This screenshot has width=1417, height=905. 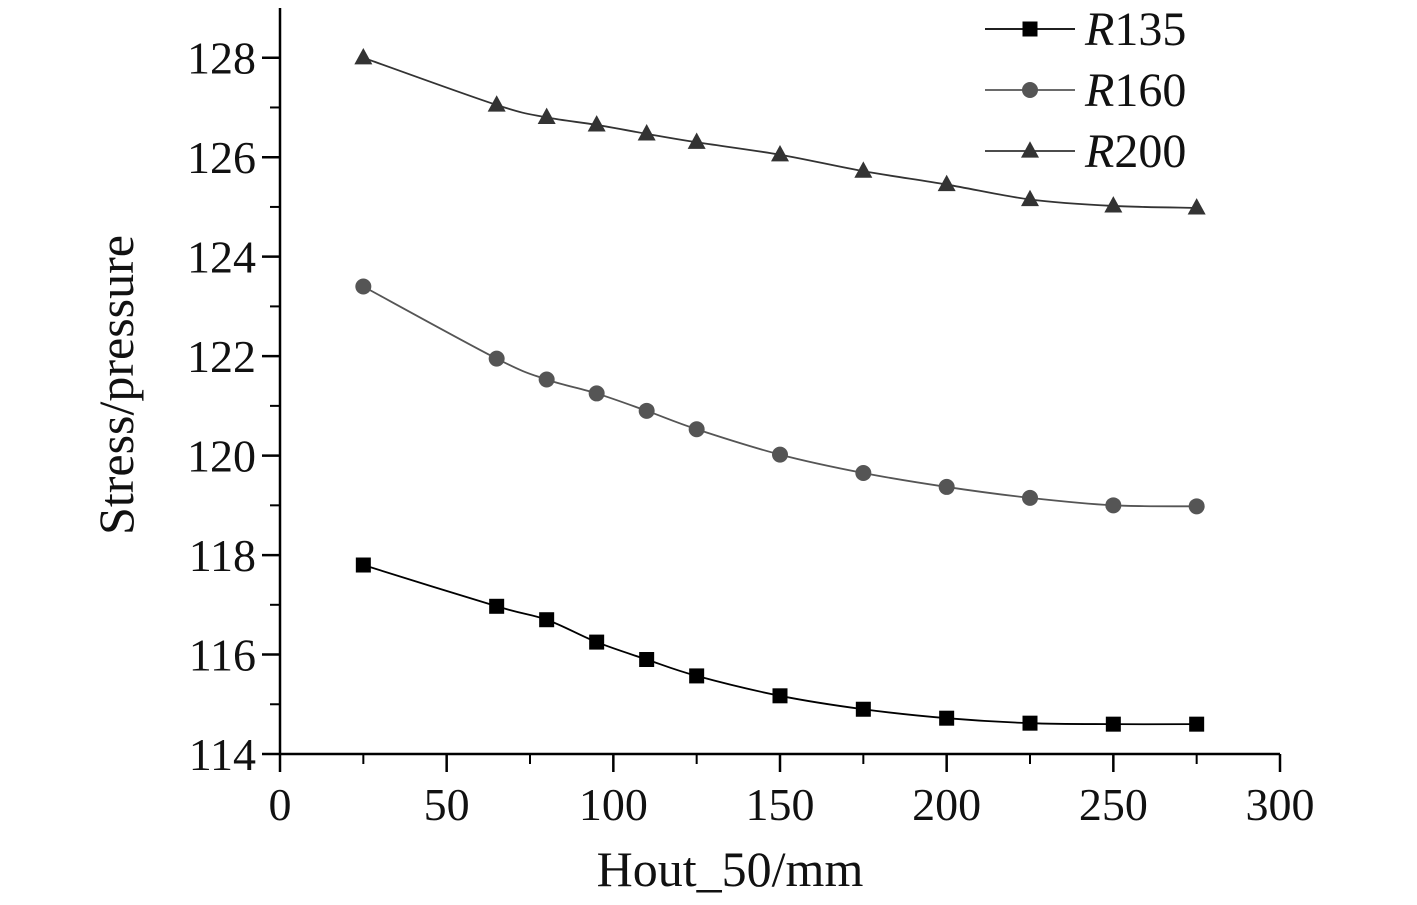 What do you see at coordinates (780, 804) in the screenshot?
I see `x-tick-label: 150` at bounding box center [780, 804].